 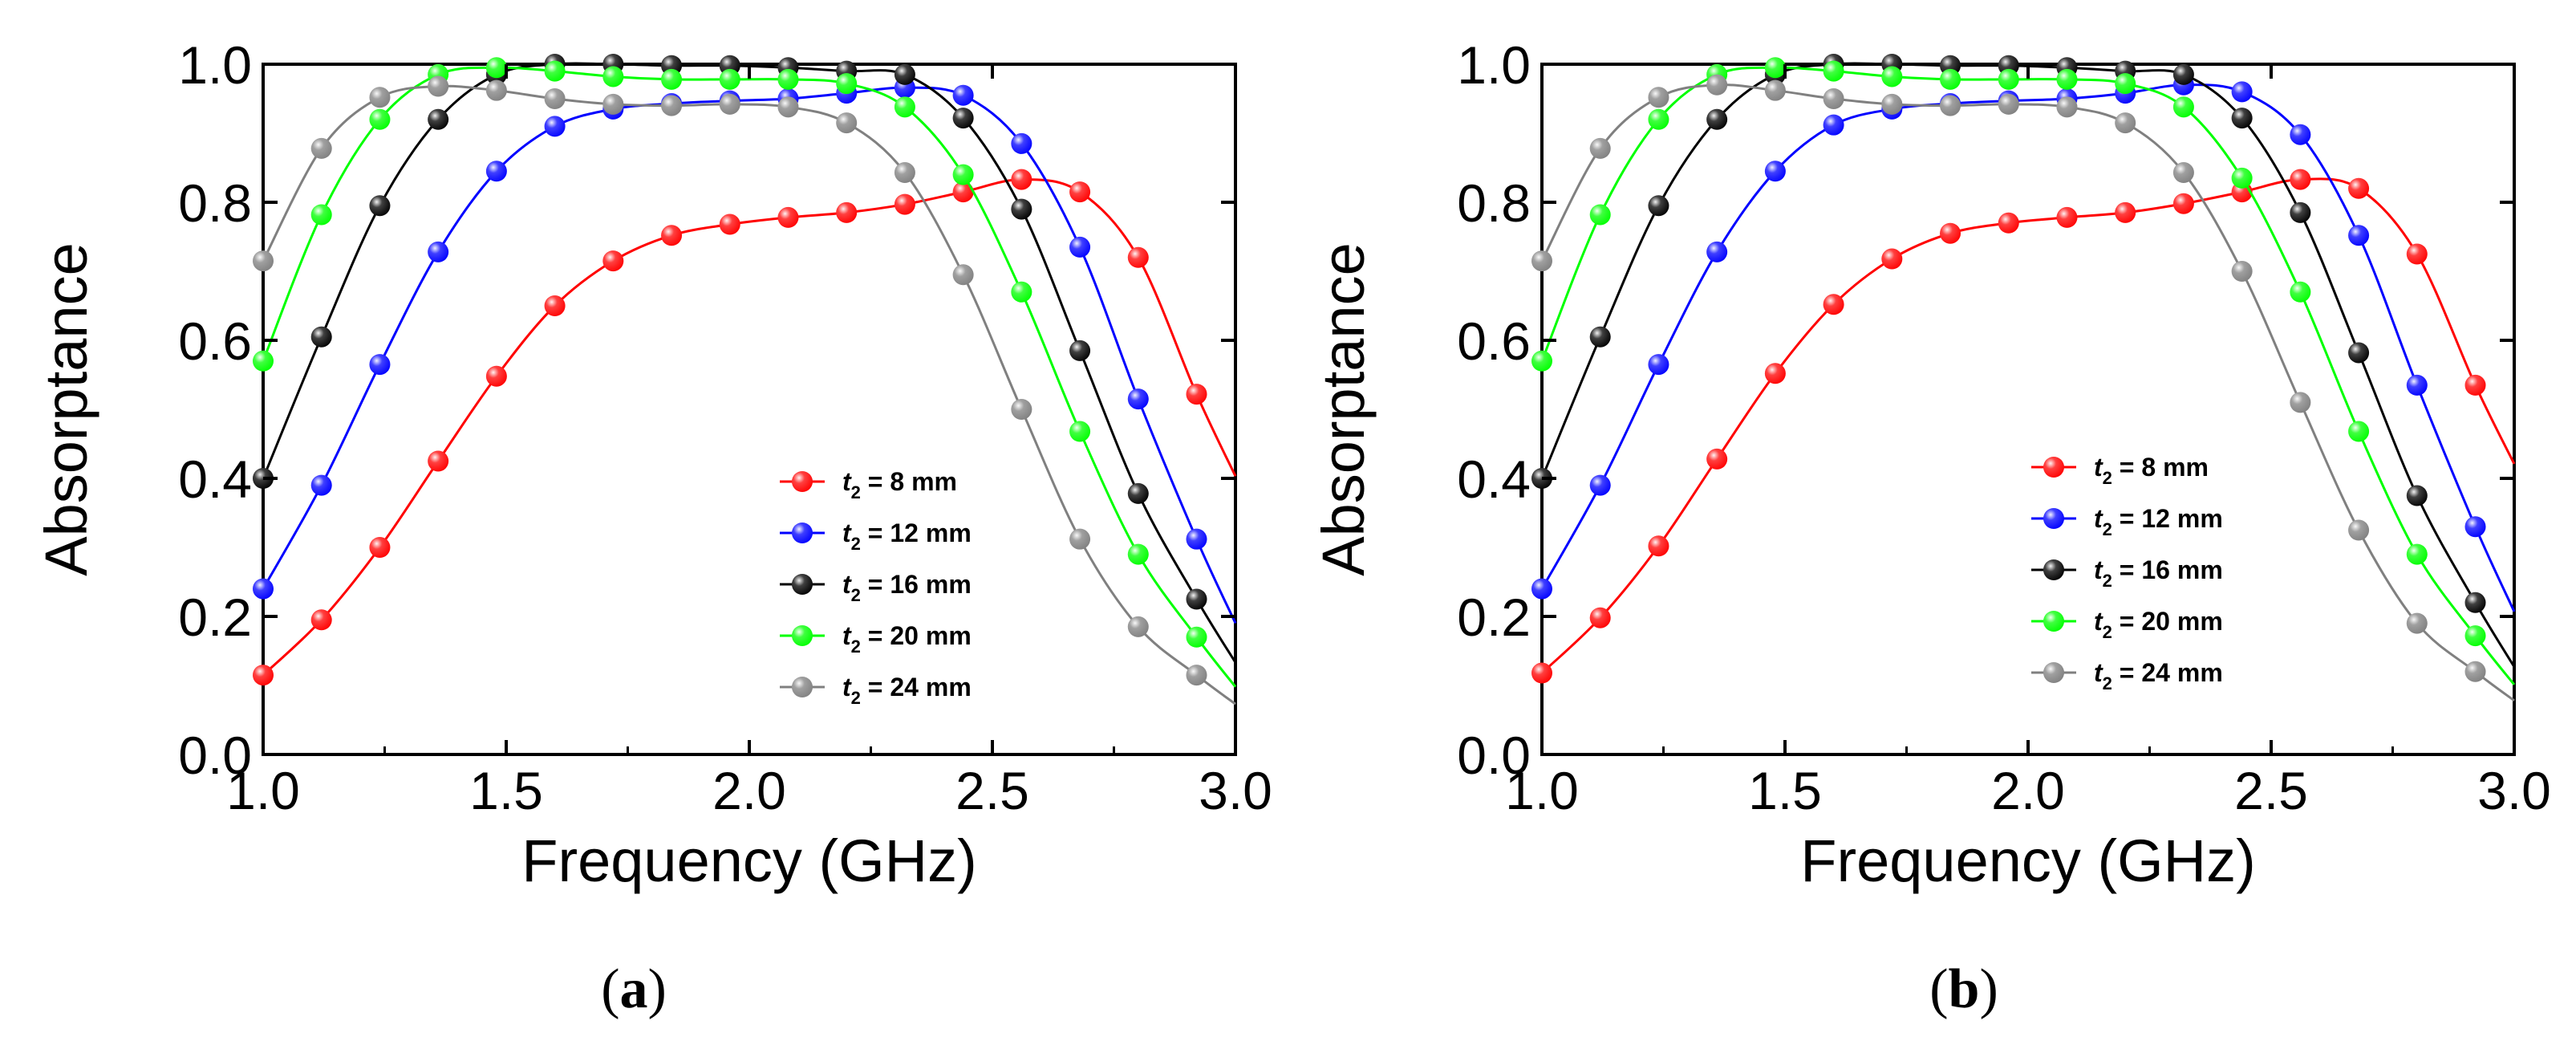 I want to click on y-tick-label: 0.4, so click(x=1494, y=479).